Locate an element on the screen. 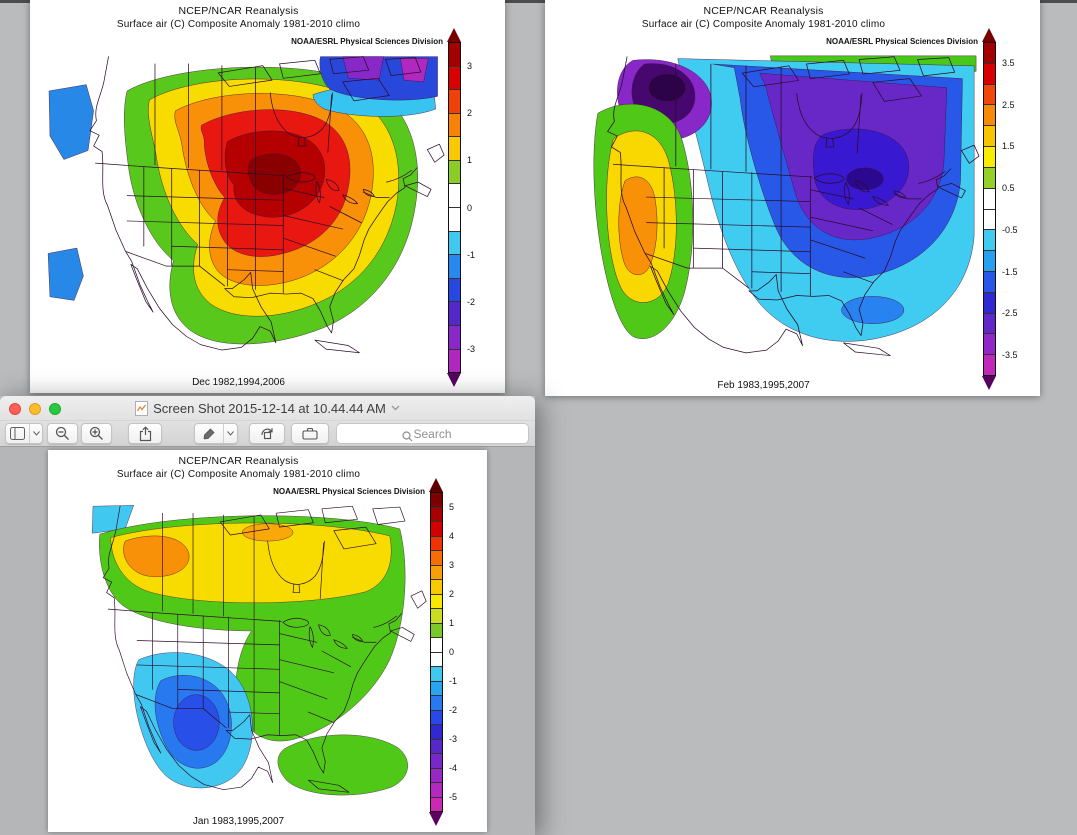  anomaly-map-dec is located at coordinates (246, 205).